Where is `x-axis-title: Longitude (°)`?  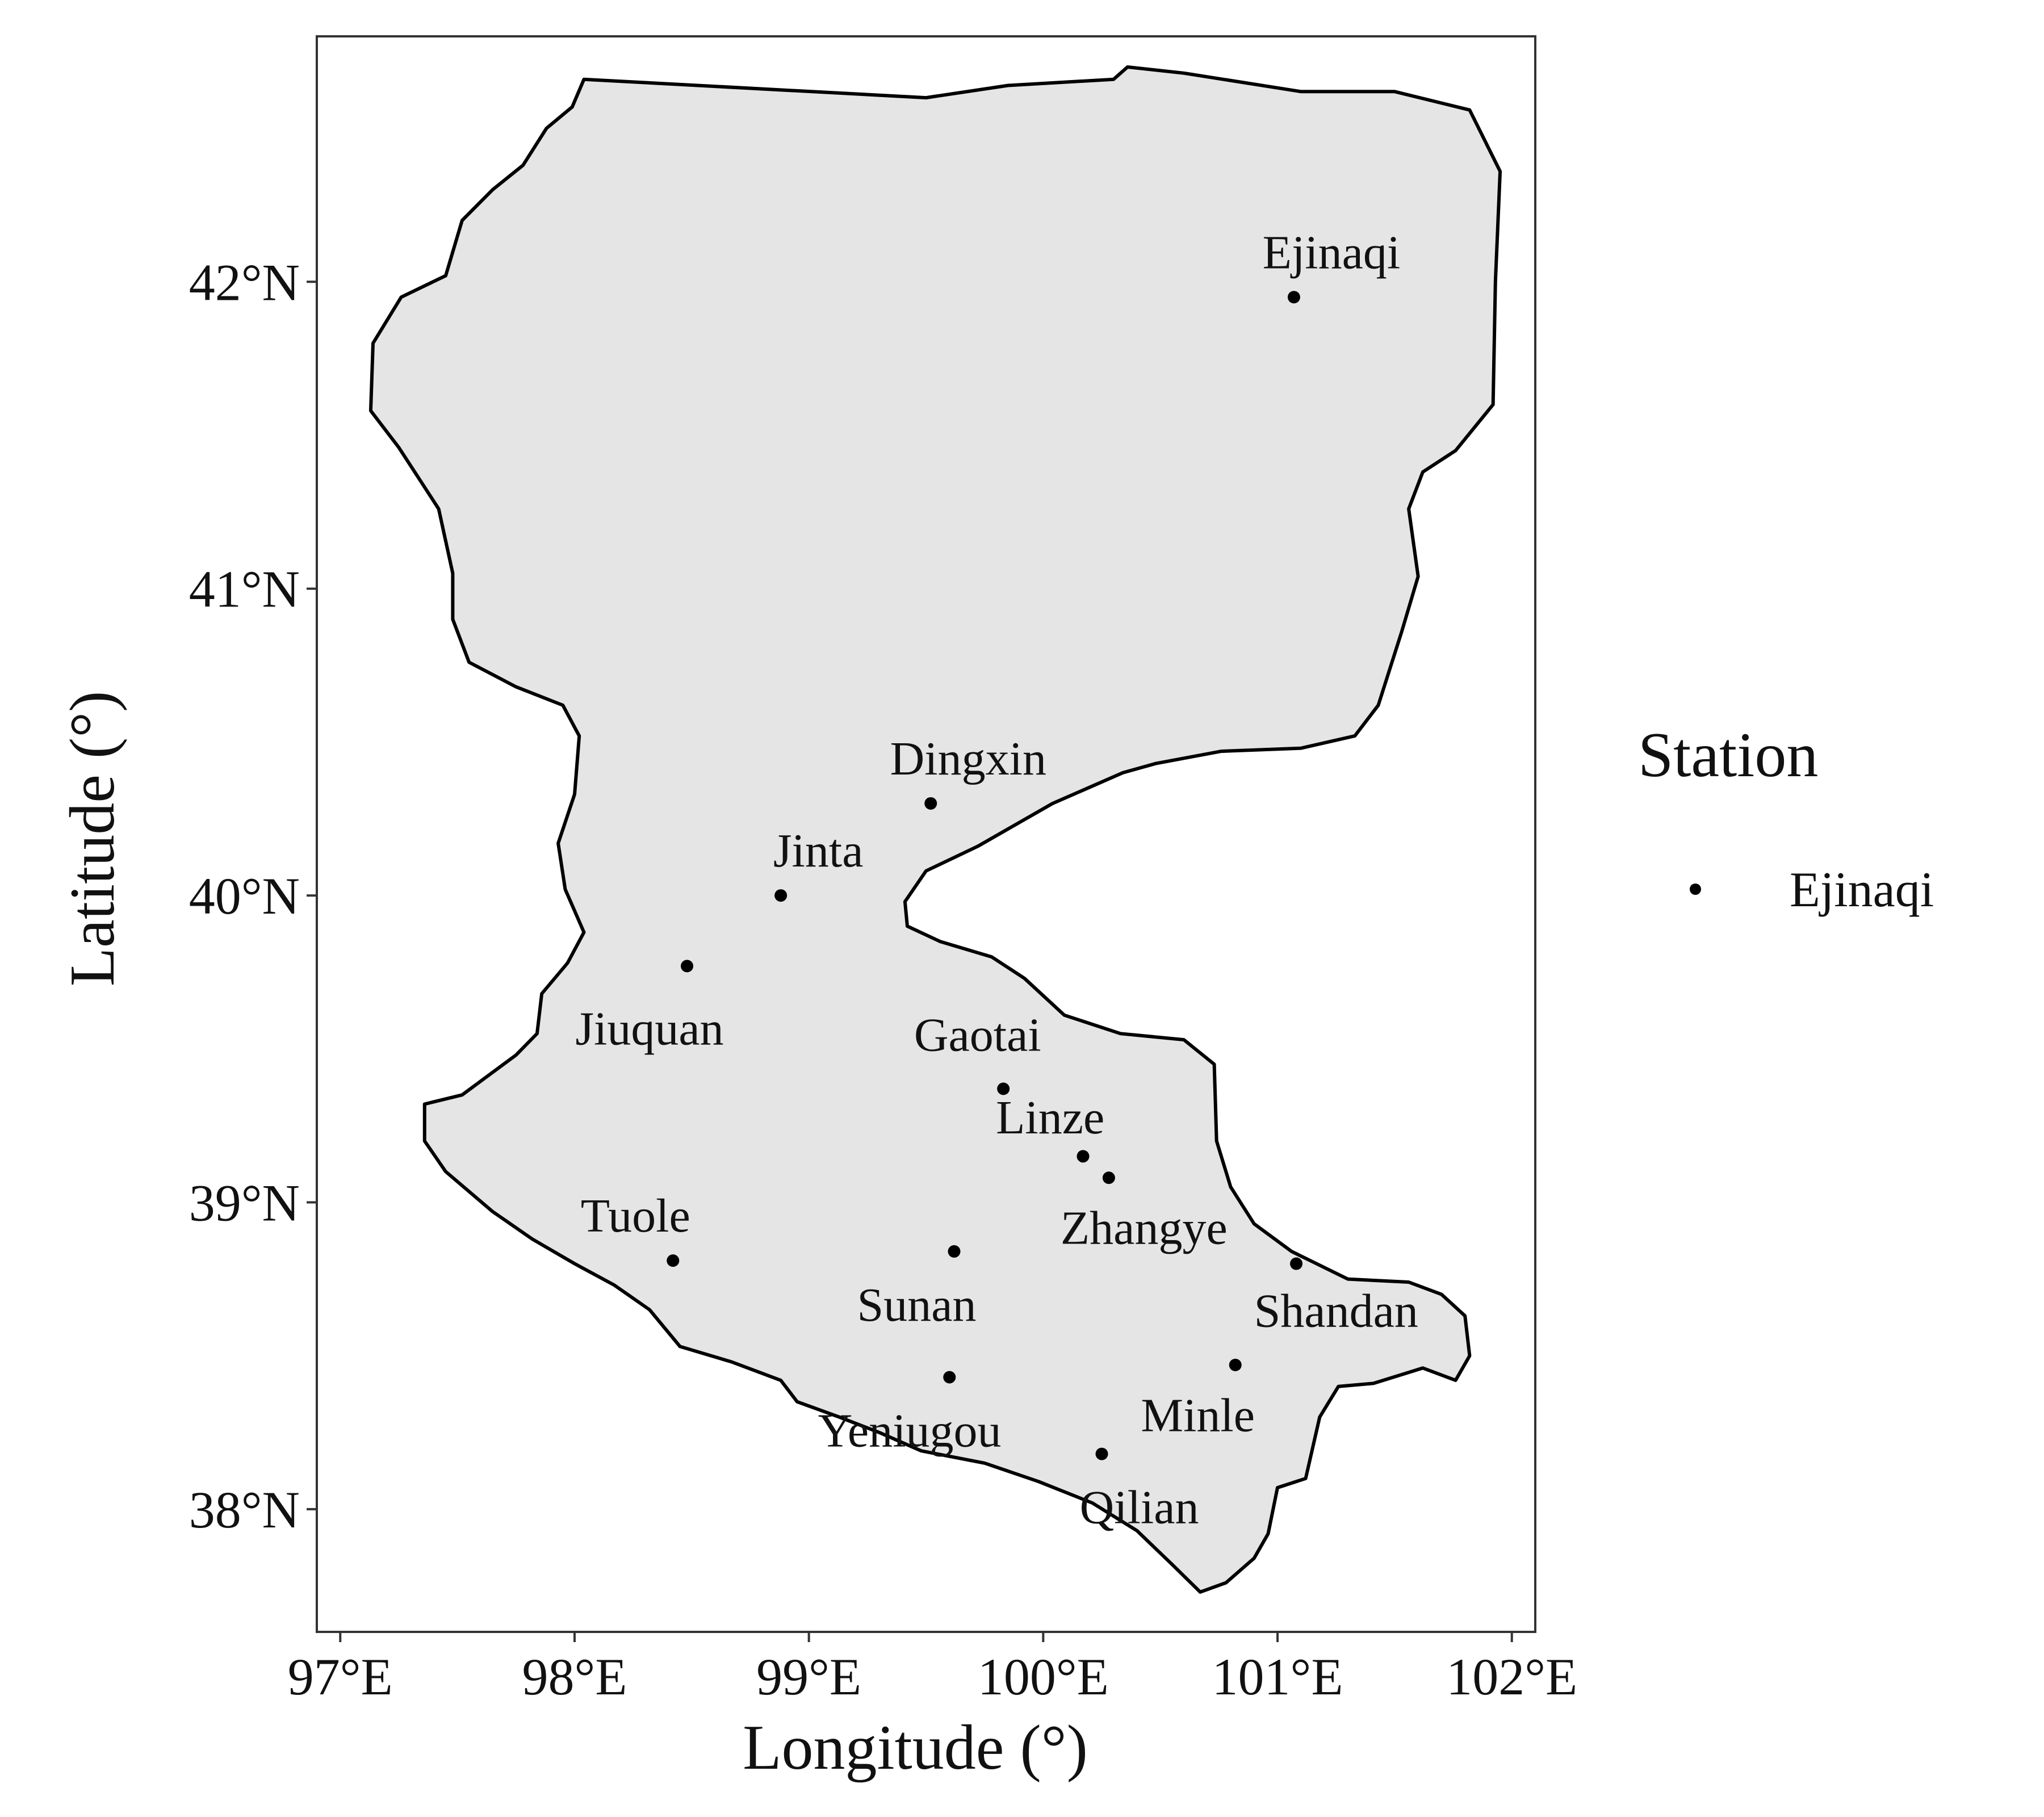 x-axis-title: Longitude (°) is located at coordinates (915, 1748).